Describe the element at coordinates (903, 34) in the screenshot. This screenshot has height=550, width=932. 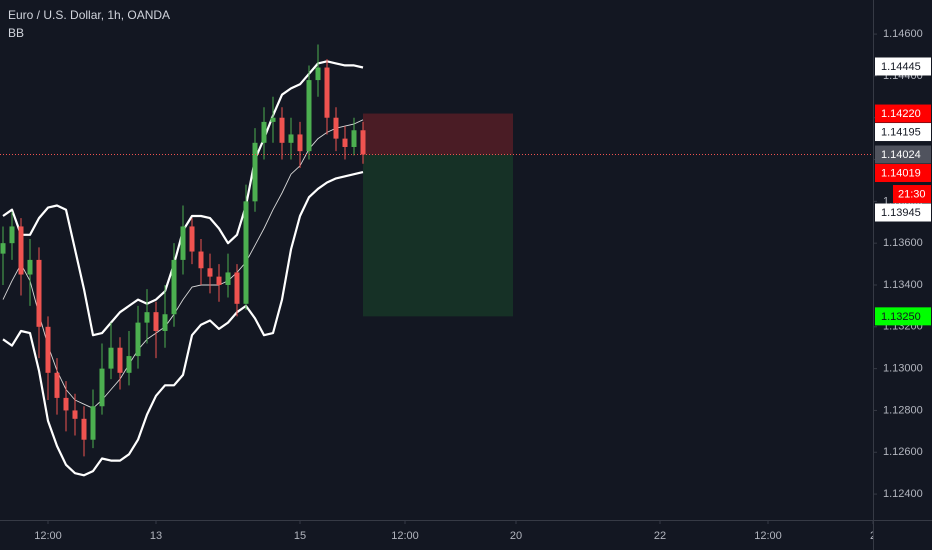
I see `y-tick-label: 1.14600` at that location.